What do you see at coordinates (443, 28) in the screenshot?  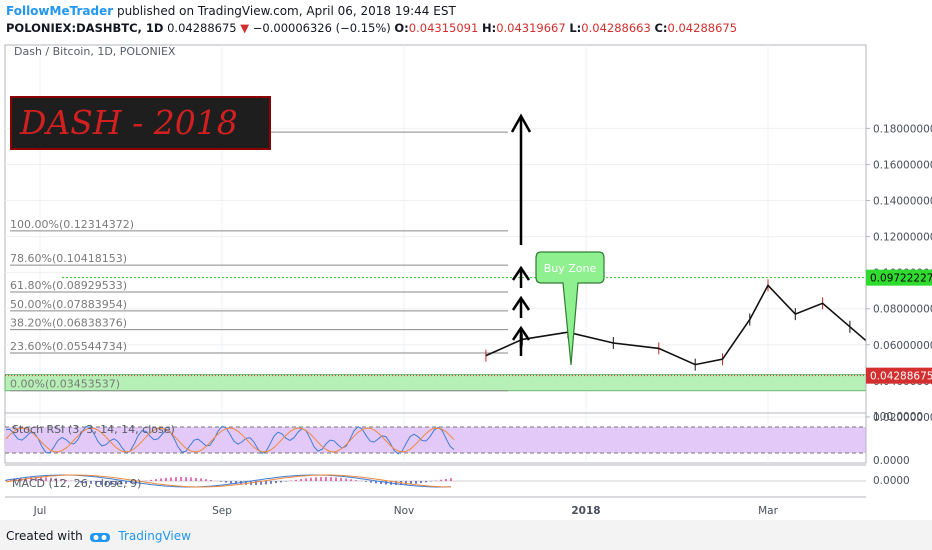 I see `open-value: 0.04315091` at bounding box center [443, 28].